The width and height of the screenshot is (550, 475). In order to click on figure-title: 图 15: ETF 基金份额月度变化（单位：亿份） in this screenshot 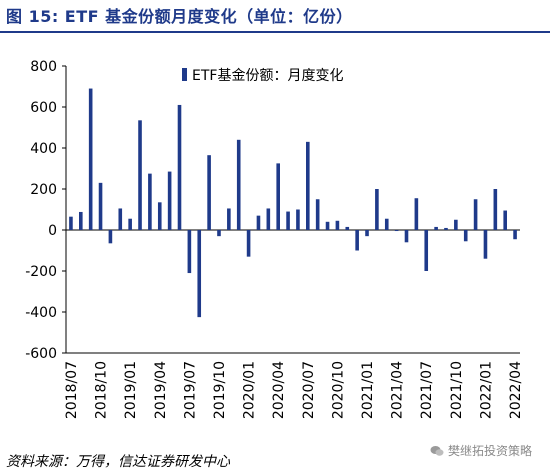, I will do `click(179, 16)`.